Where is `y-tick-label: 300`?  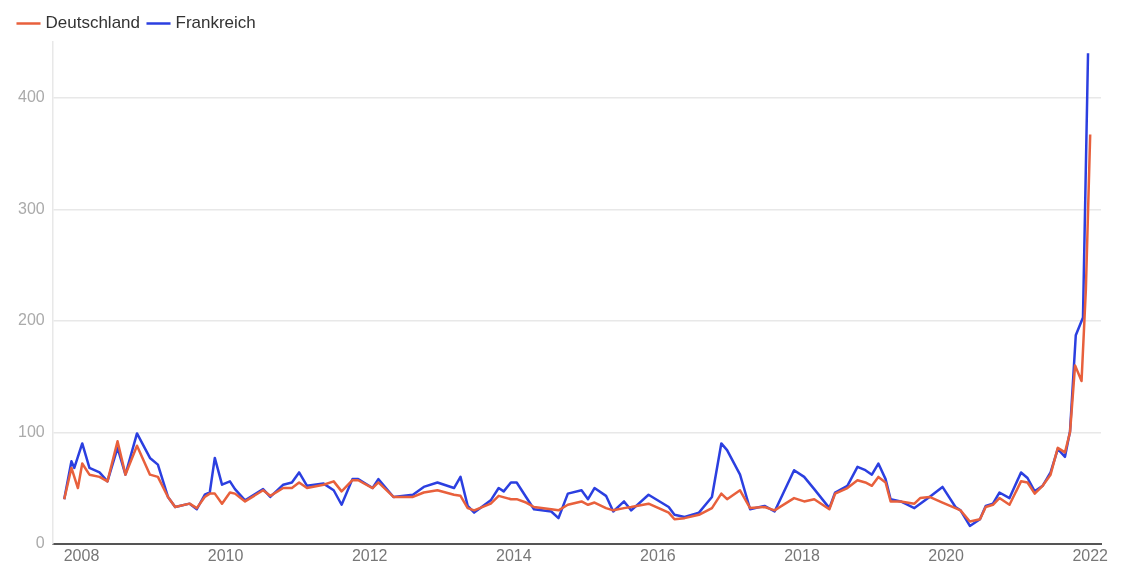 y-tick-label: 300 is located at coordinates (31, 208).